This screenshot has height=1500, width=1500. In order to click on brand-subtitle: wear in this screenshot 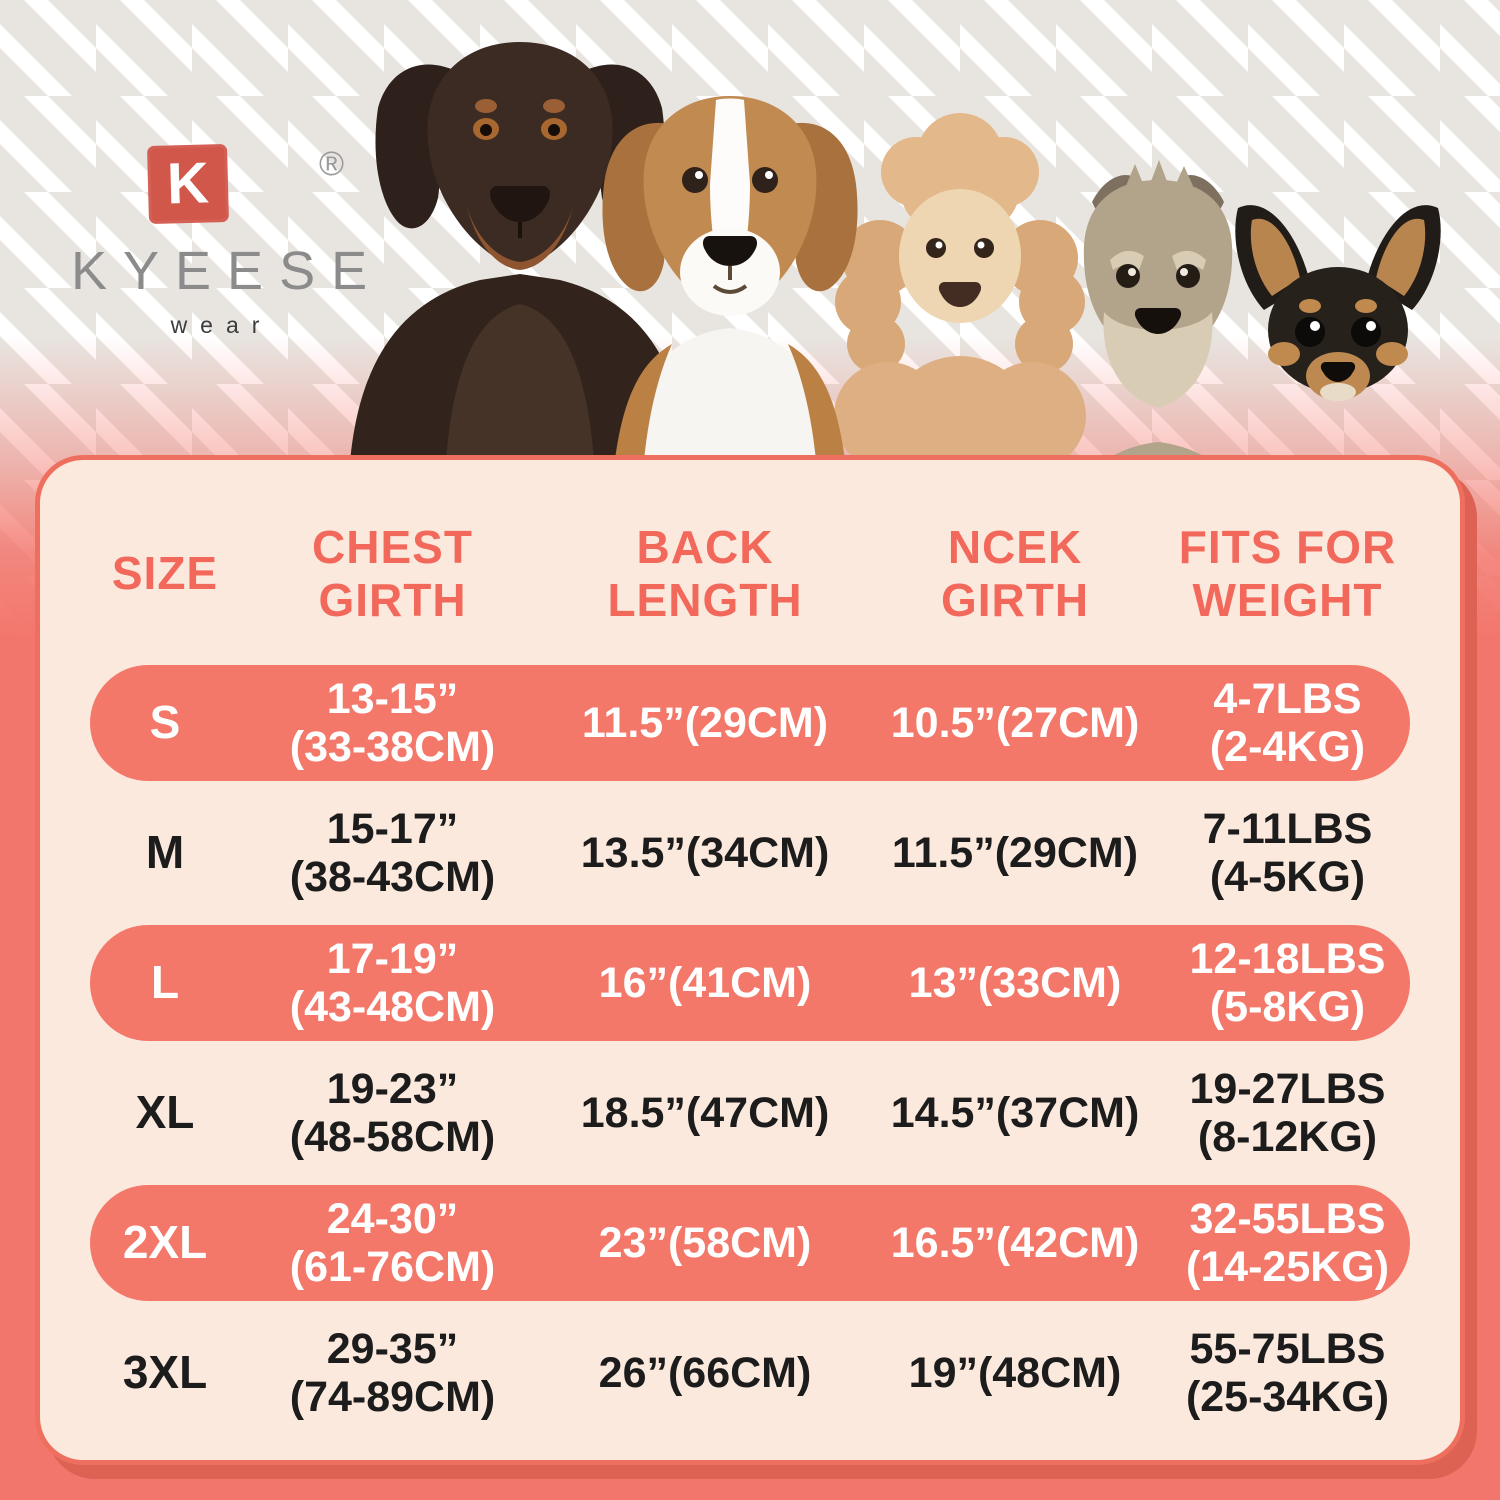, I will do `click(221, 325)`.